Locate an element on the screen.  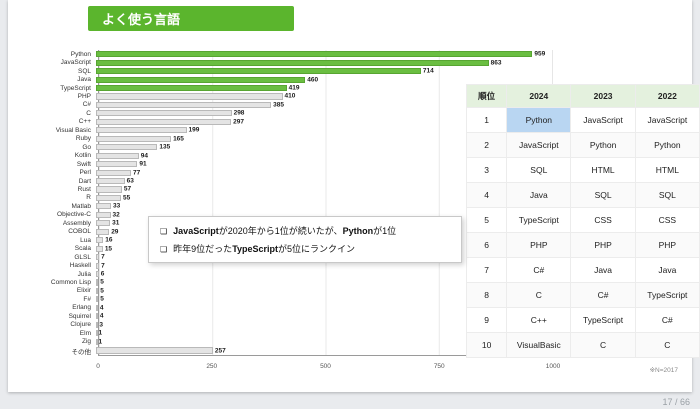
bar-track: 4 is located at coordinates (322, 307).